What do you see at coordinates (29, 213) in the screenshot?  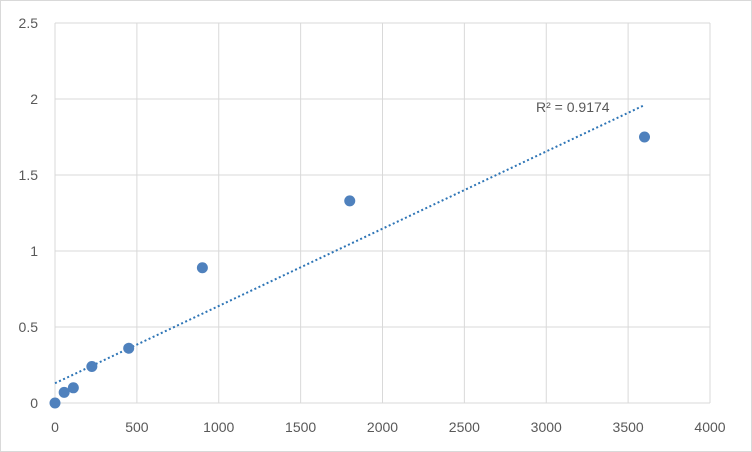 I see `y-axis-tick-labels: 0 0.5 1 1.5 2 2.5` at bounding box center [29, 213].